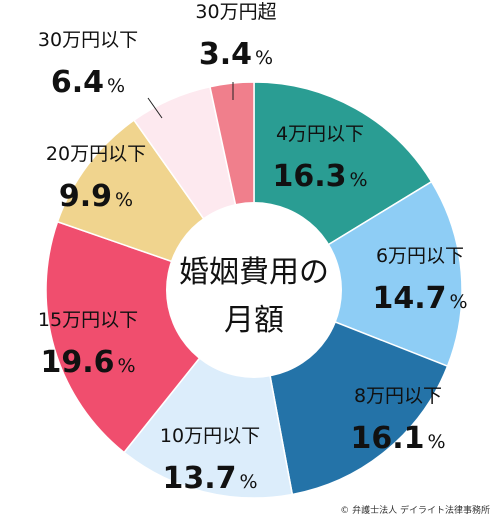  What do you see at coordinates (419, 298) in the screenshot?
I see `slice-2-value-label: 14.7%` at bounding box center [419, 298].